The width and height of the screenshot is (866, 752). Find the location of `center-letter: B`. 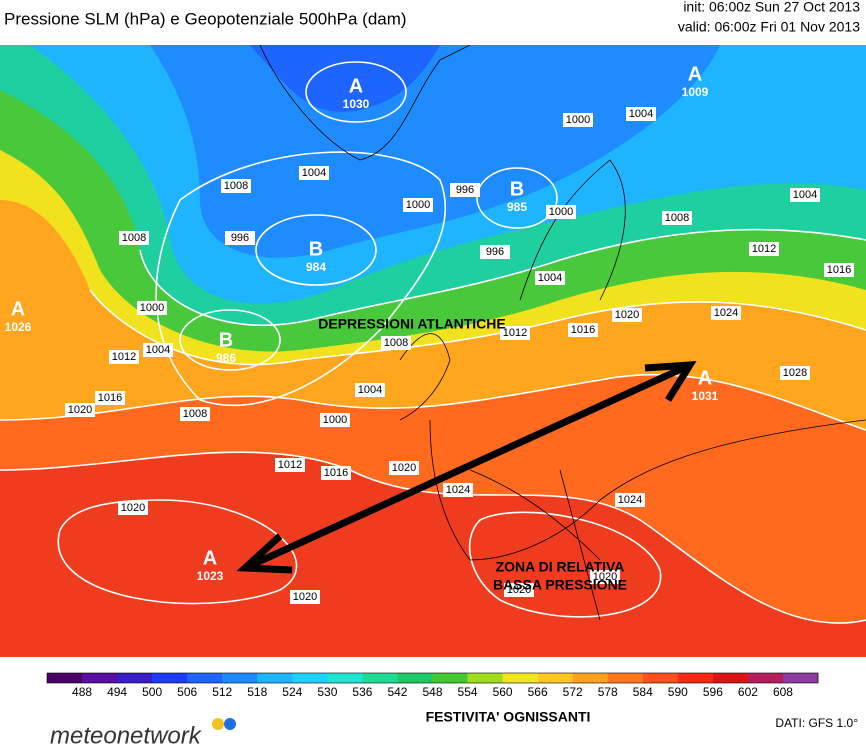

center-letter: B is located at coordinates (316, 249).